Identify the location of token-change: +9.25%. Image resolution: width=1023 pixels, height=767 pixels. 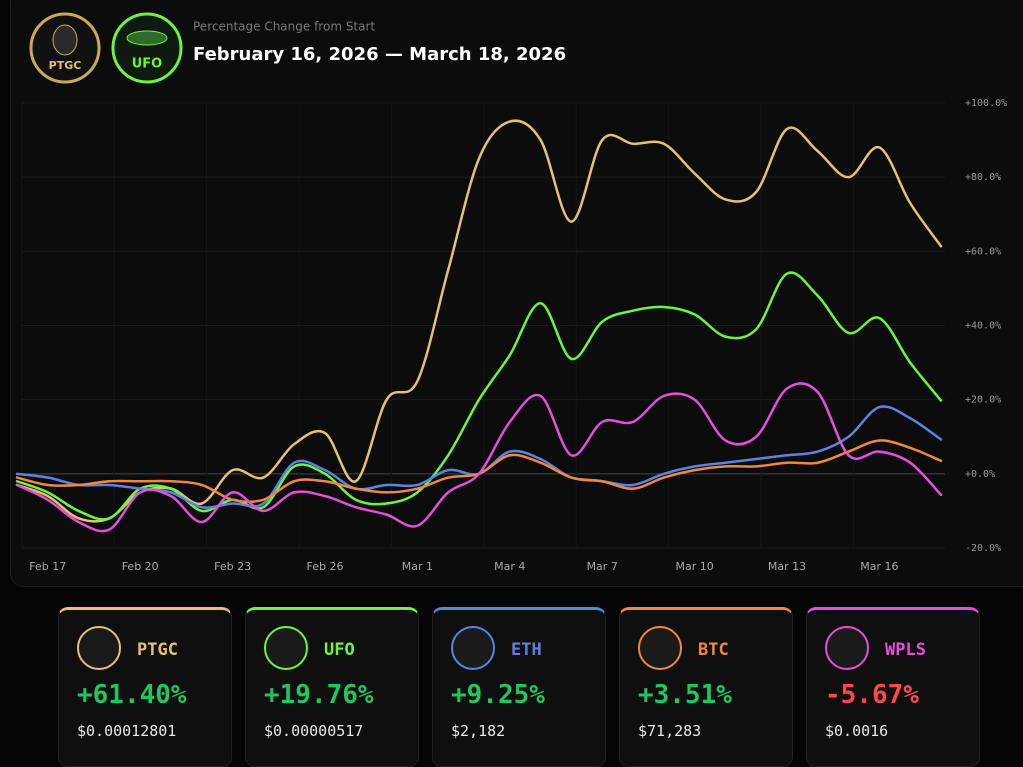
(498, 695).